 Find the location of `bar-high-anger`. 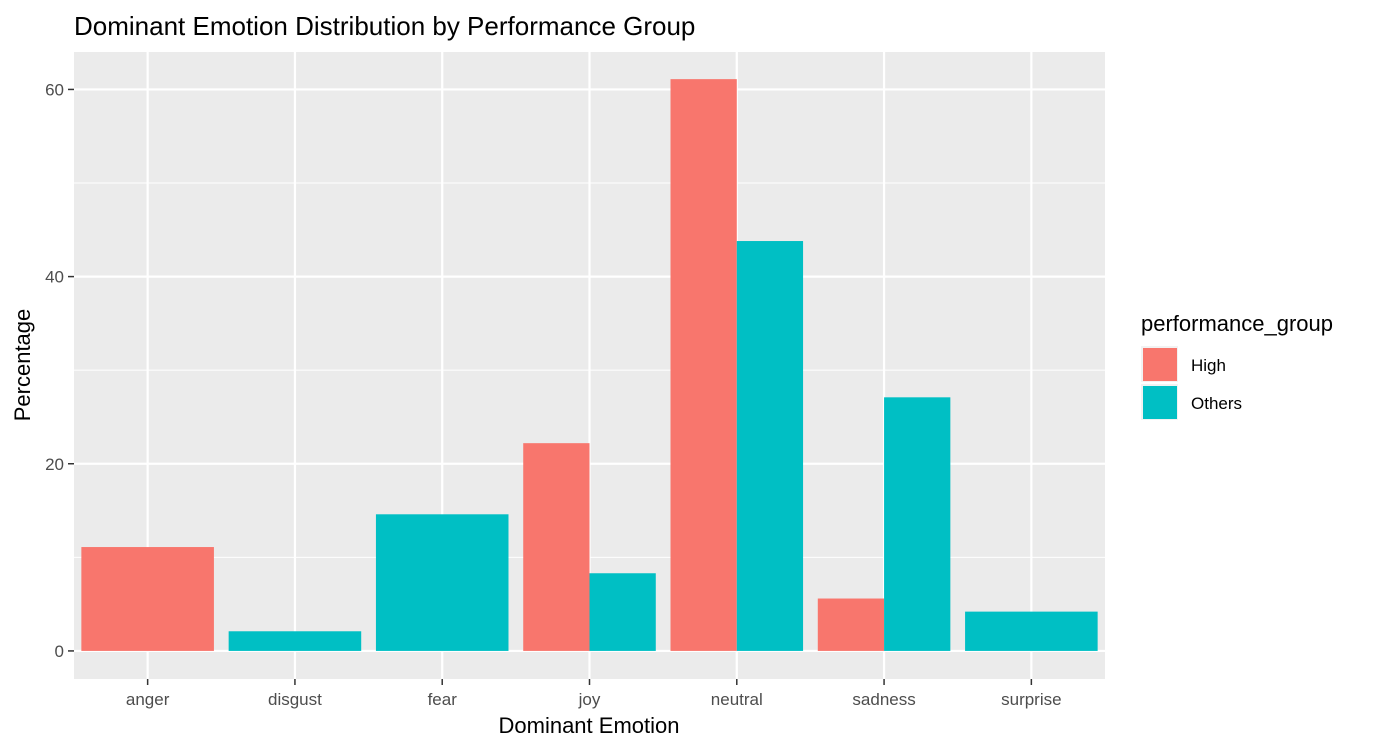

bar-high-anger is located at coordinates (147, 599).